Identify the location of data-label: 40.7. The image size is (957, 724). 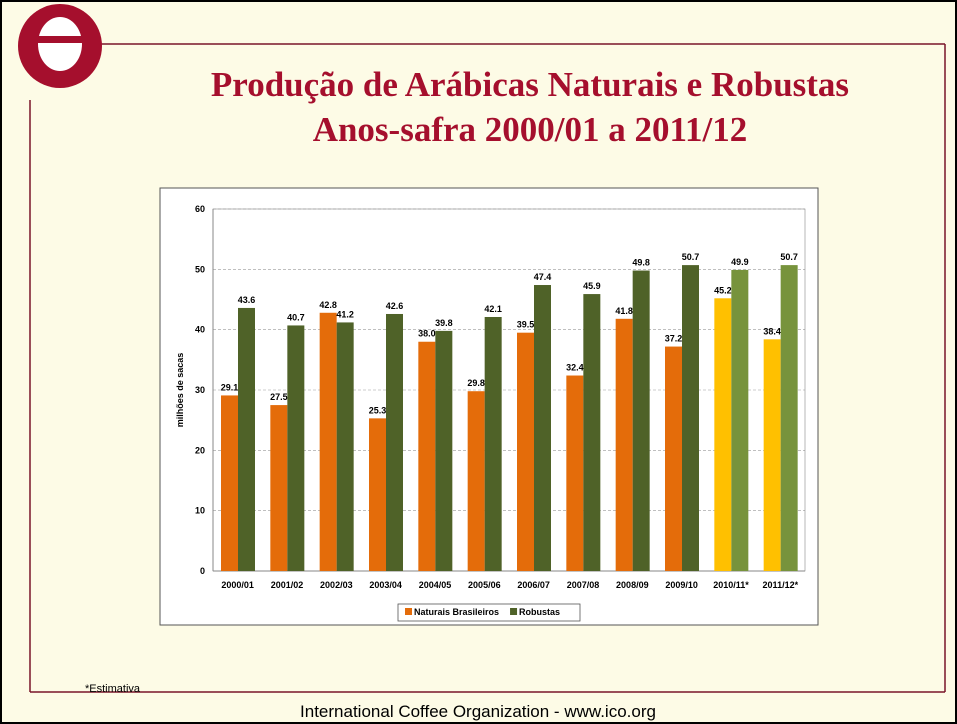
(296, 317).